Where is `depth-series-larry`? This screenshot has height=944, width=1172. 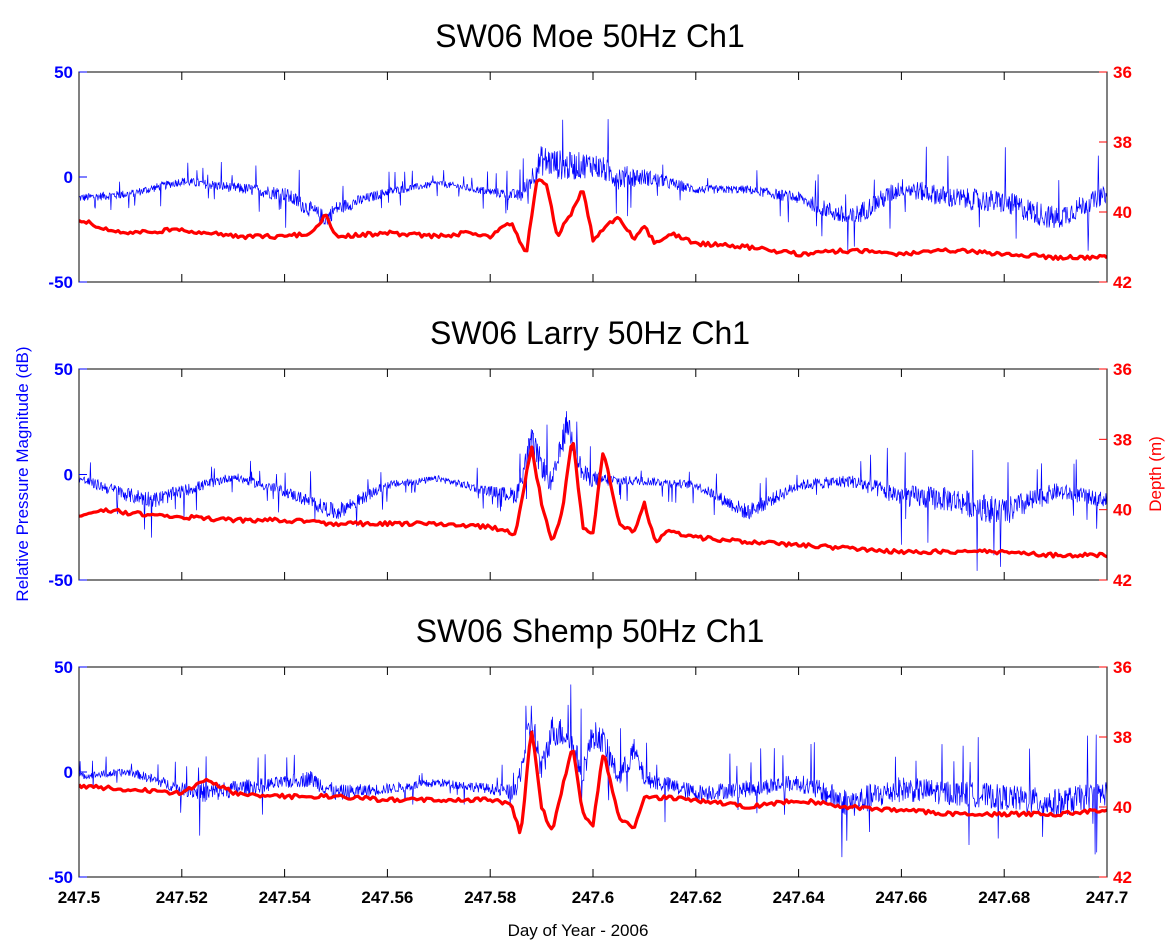 depth-series-larry is located at coordinates (593, 500).